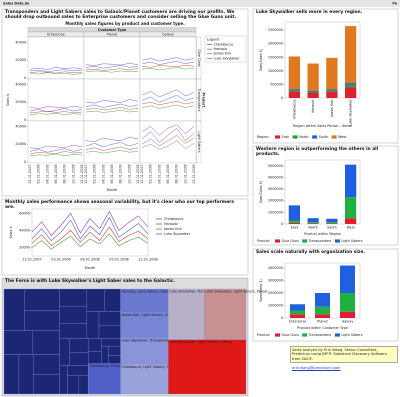  What do you see at coordinates (185, 174) in the screenshot?
I see `x-tick-label: 10.01.2008` at bounding box center [185, 174].